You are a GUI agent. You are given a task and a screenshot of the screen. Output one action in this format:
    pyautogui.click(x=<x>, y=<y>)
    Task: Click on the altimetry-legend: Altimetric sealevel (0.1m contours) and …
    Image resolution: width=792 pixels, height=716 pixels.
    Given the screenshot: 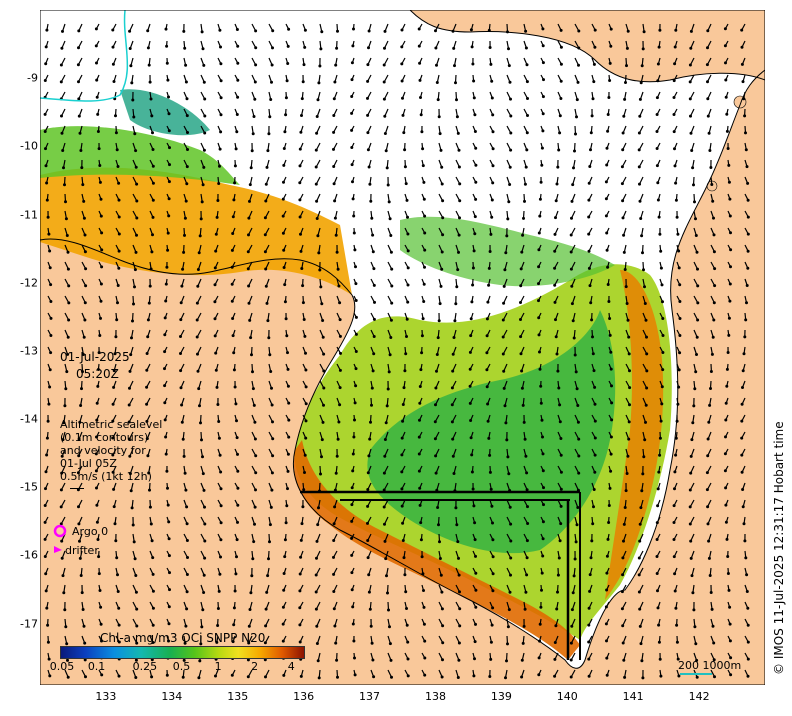 What is the action you would take?
    pyautogui.click(x=111, y=450)
    